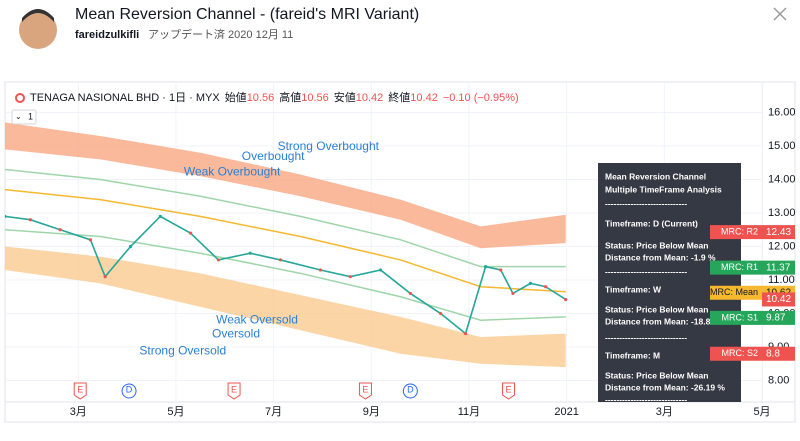 The image size is (800, 441). I want to click on price-label-value: 11.37, so click(778, 267).